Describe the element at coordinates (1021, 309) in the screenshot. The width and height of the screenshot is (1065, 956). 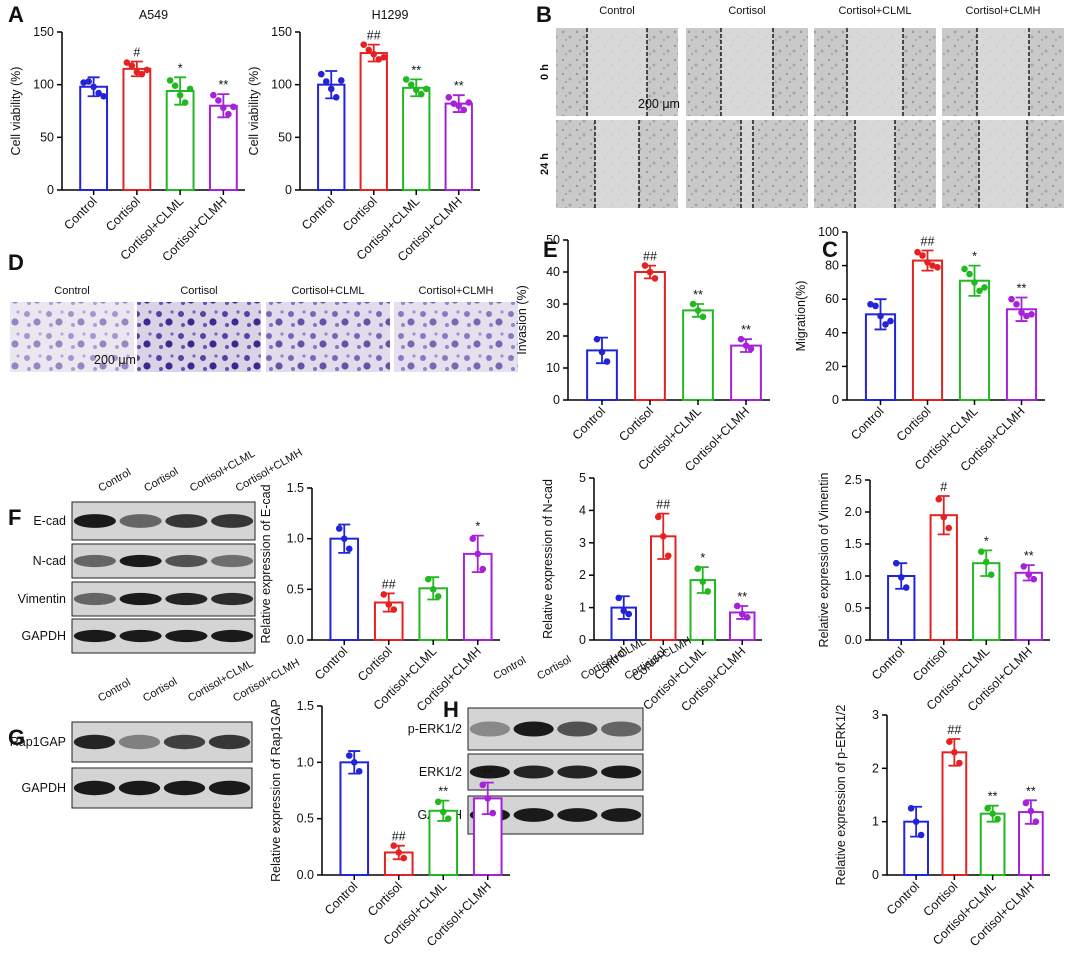
I see `error-bar` at that location.